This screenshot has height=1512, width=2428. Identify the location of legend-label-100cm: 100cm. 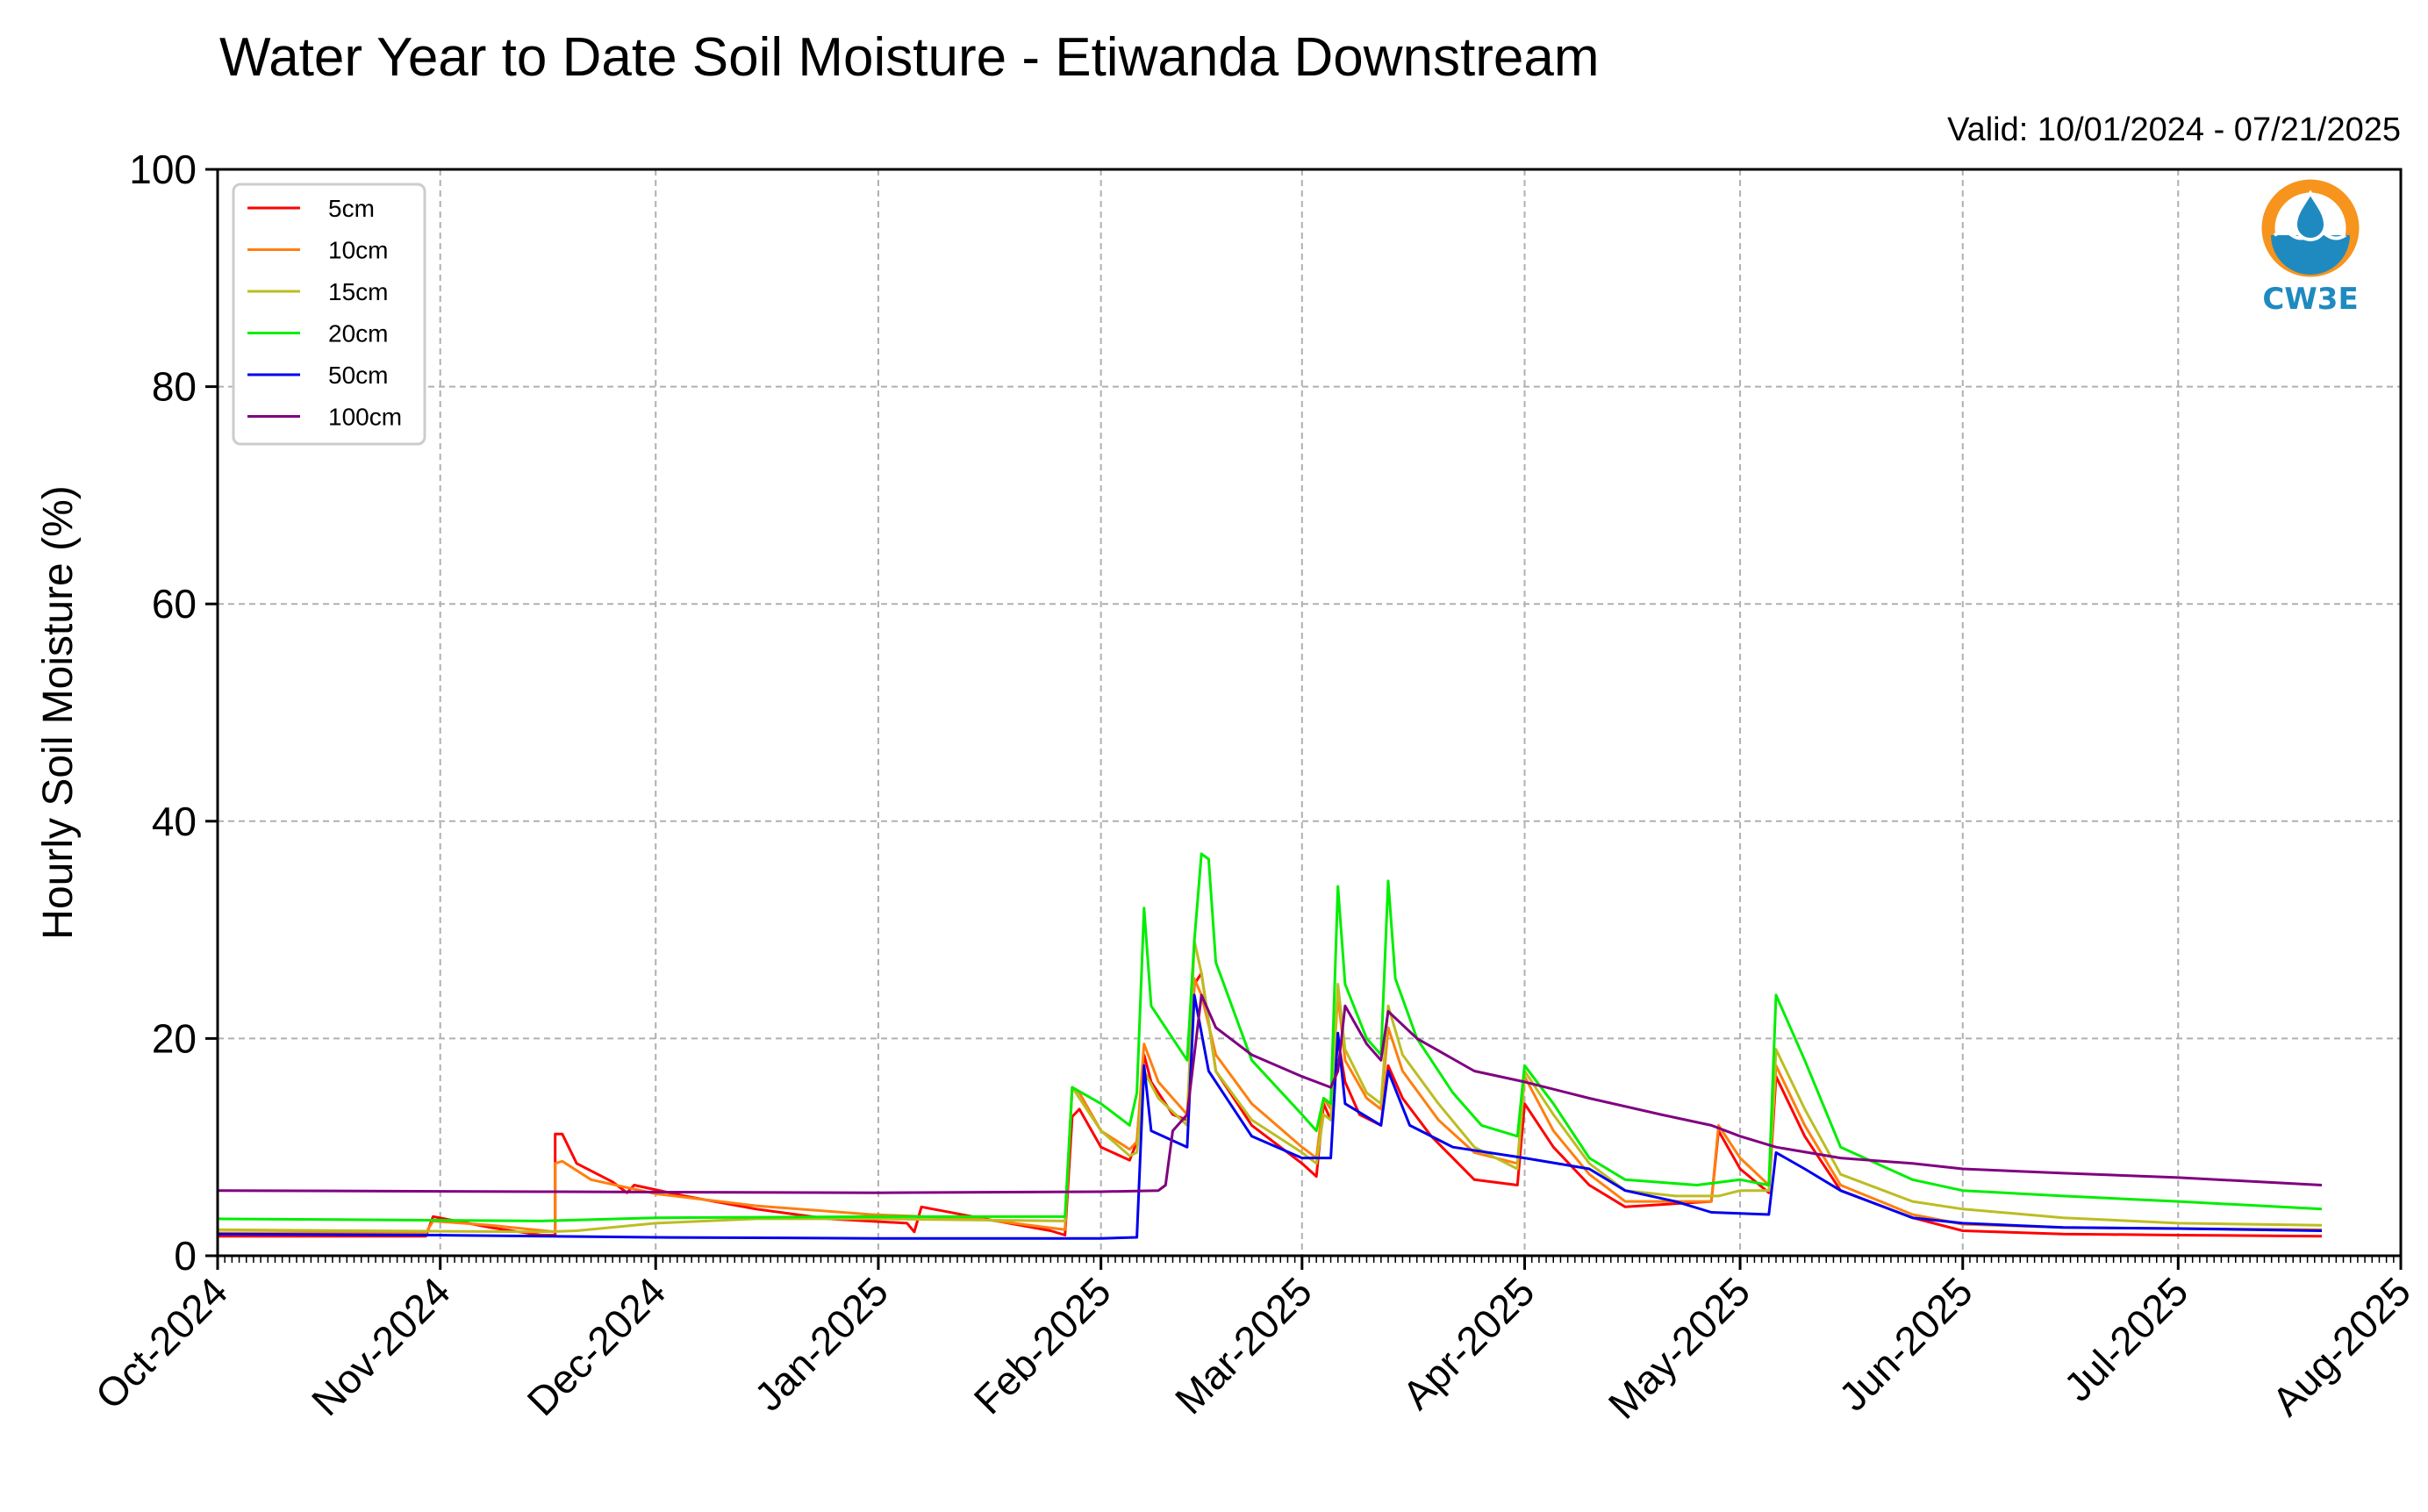
(365, 418).